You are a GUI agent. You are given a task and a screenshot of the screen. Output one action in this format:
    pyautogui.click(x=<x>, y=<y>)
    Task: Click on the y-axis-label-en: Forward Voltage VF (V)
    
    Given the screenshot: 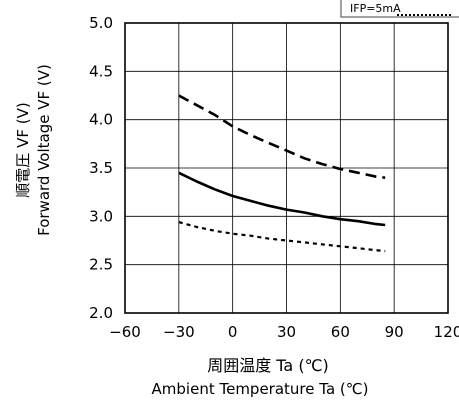 What is the action you would take?
    pyautogui.click(x=44, y=150)
    